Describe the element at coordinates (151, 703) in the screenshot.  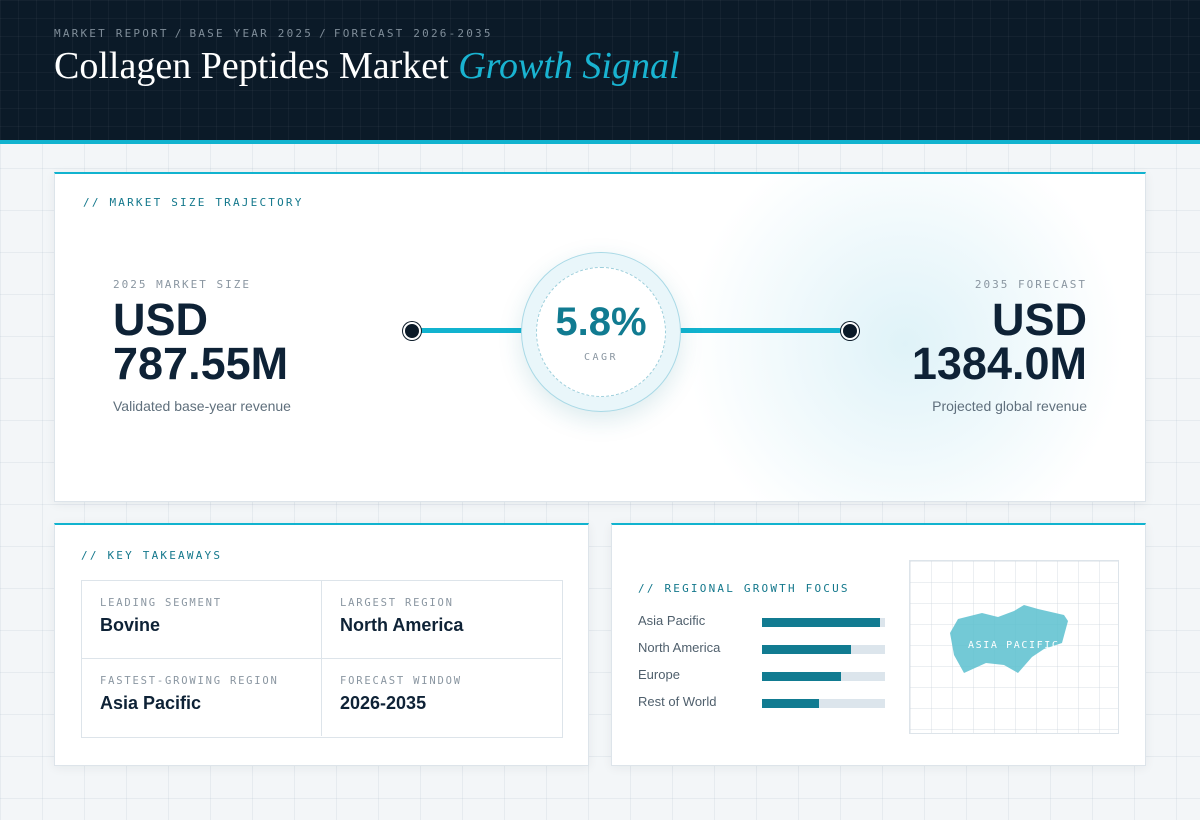
I see `takeaway-value: Asia Pacific` at that location.